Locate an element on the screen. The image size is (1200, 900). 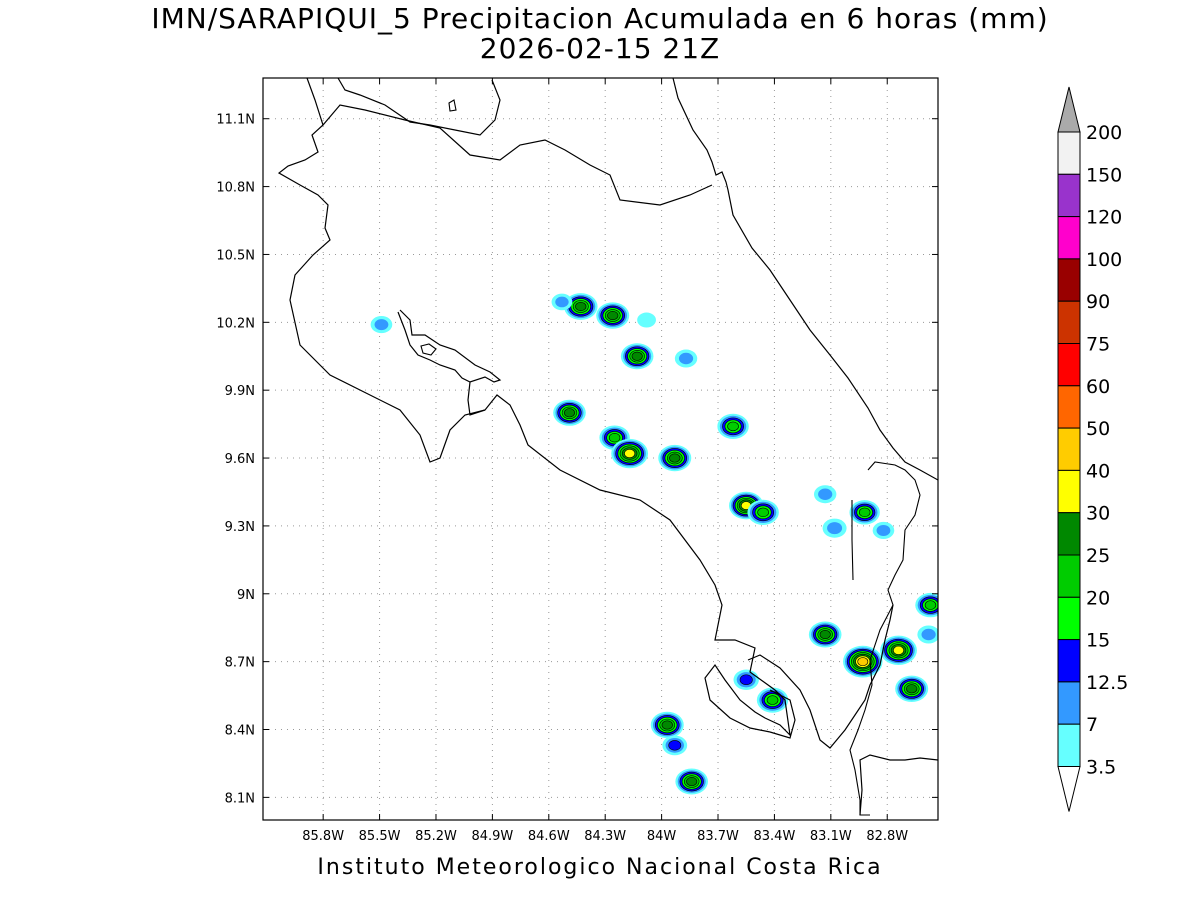
y-tick-label: 11.1N is located at coordinates (235, 120).